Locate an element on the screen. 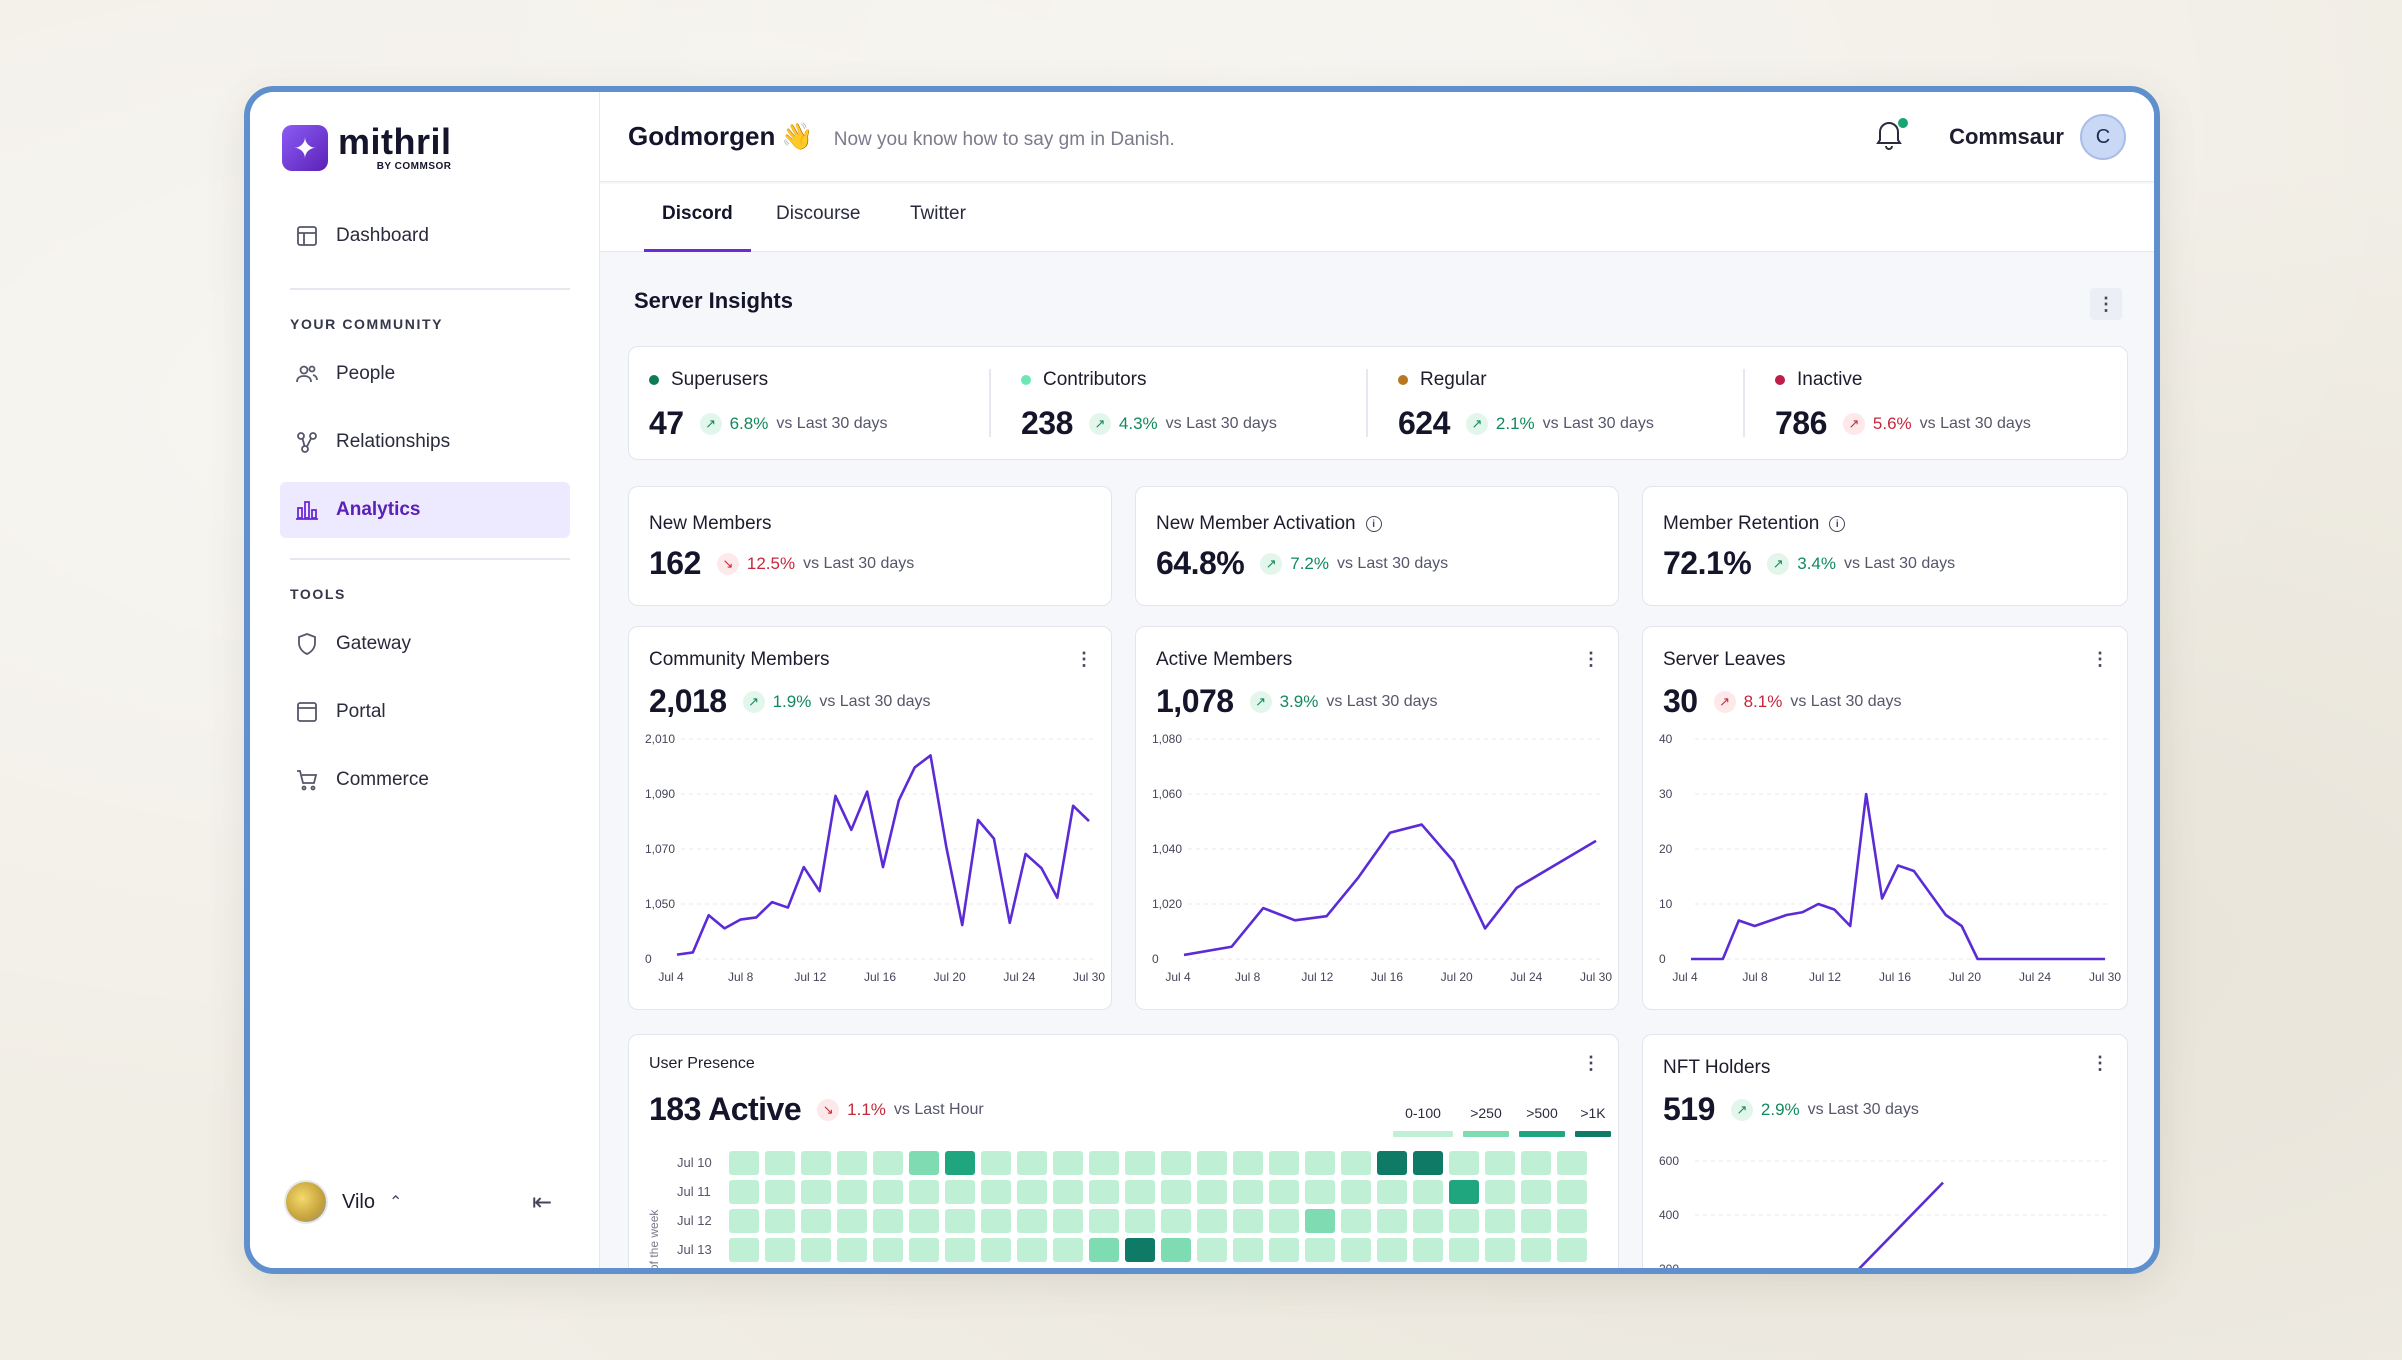 Image resolution: width=2402 pixels, height=1360 pixels. sidebar-item-portal: Portal is located at coordinates (425, 712).